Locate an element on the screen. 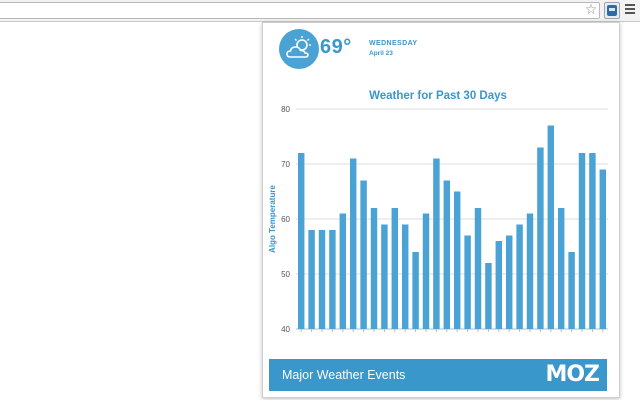 The image size is (640, 400). address-bar is located at coordinates (300, 10).